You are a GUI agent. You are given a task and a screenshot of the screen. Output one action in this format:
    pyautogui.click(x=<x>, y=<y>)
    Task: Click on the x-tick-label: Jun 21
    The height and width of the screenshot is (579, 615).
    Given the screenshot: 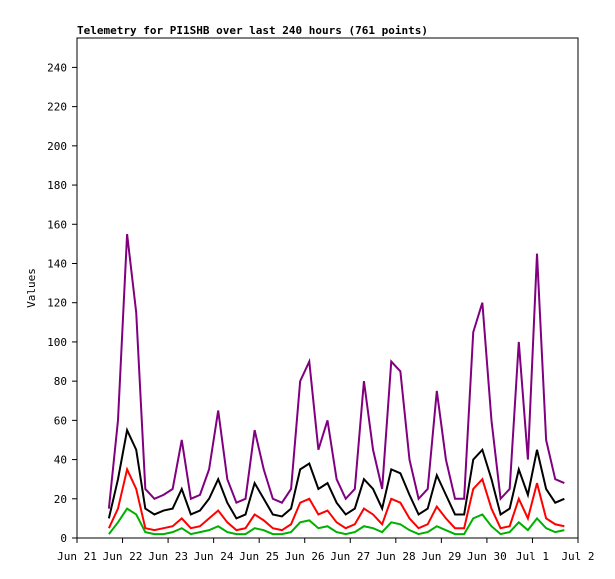 What is the action you would take?
    pyautogui.click(x=77, y=556)
    